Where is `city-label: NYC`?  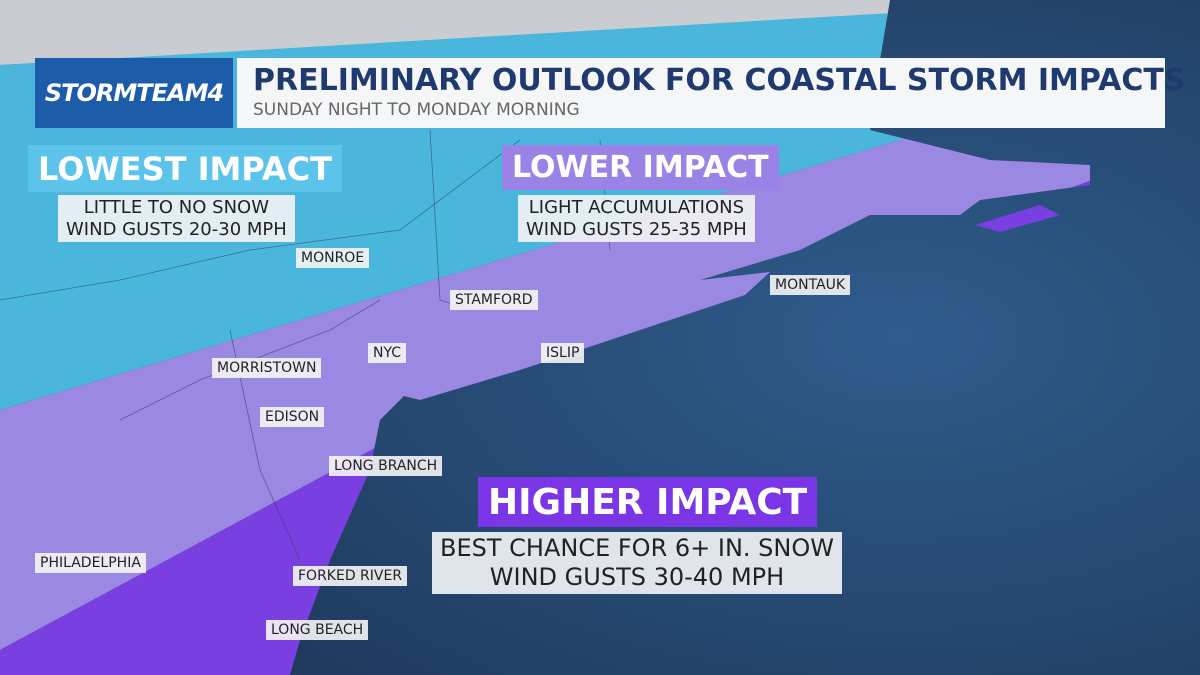
city-label: NYC is located at coordinates (387, 353).